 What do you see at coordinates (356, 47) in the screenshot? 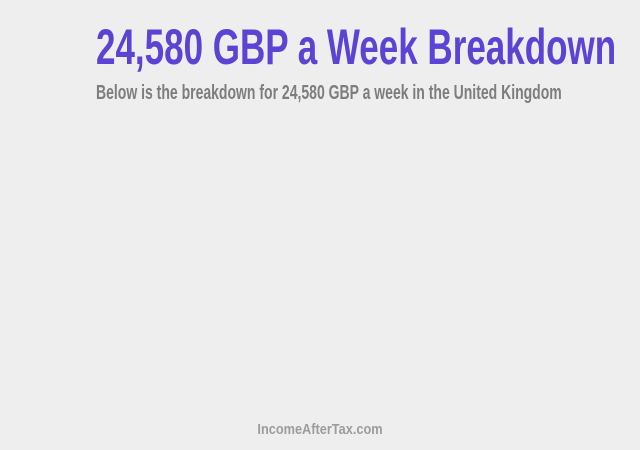
I see `page-title: 24,580 GBP a Week Breakdown` at bounding box center [356, 47].